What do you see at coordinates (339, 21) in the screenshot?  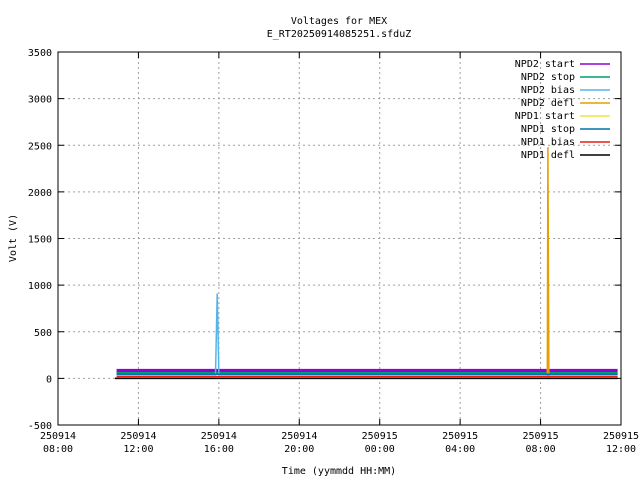 I see `chart-title: Voltages for MEX` at bounding box center [339, 21].